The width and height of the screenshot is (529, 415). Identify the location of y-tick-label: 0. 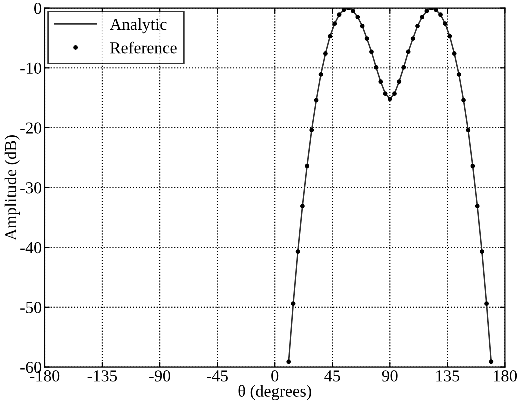
(38, 8).